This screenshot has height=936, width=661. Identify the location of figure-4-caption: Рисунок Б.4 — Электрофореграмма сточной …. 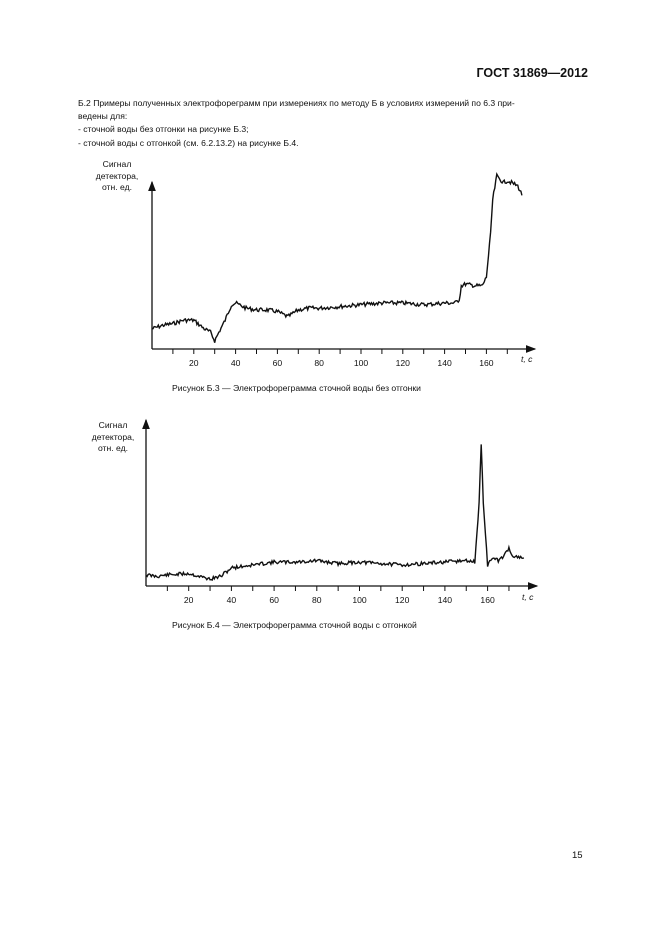
(294, 625).